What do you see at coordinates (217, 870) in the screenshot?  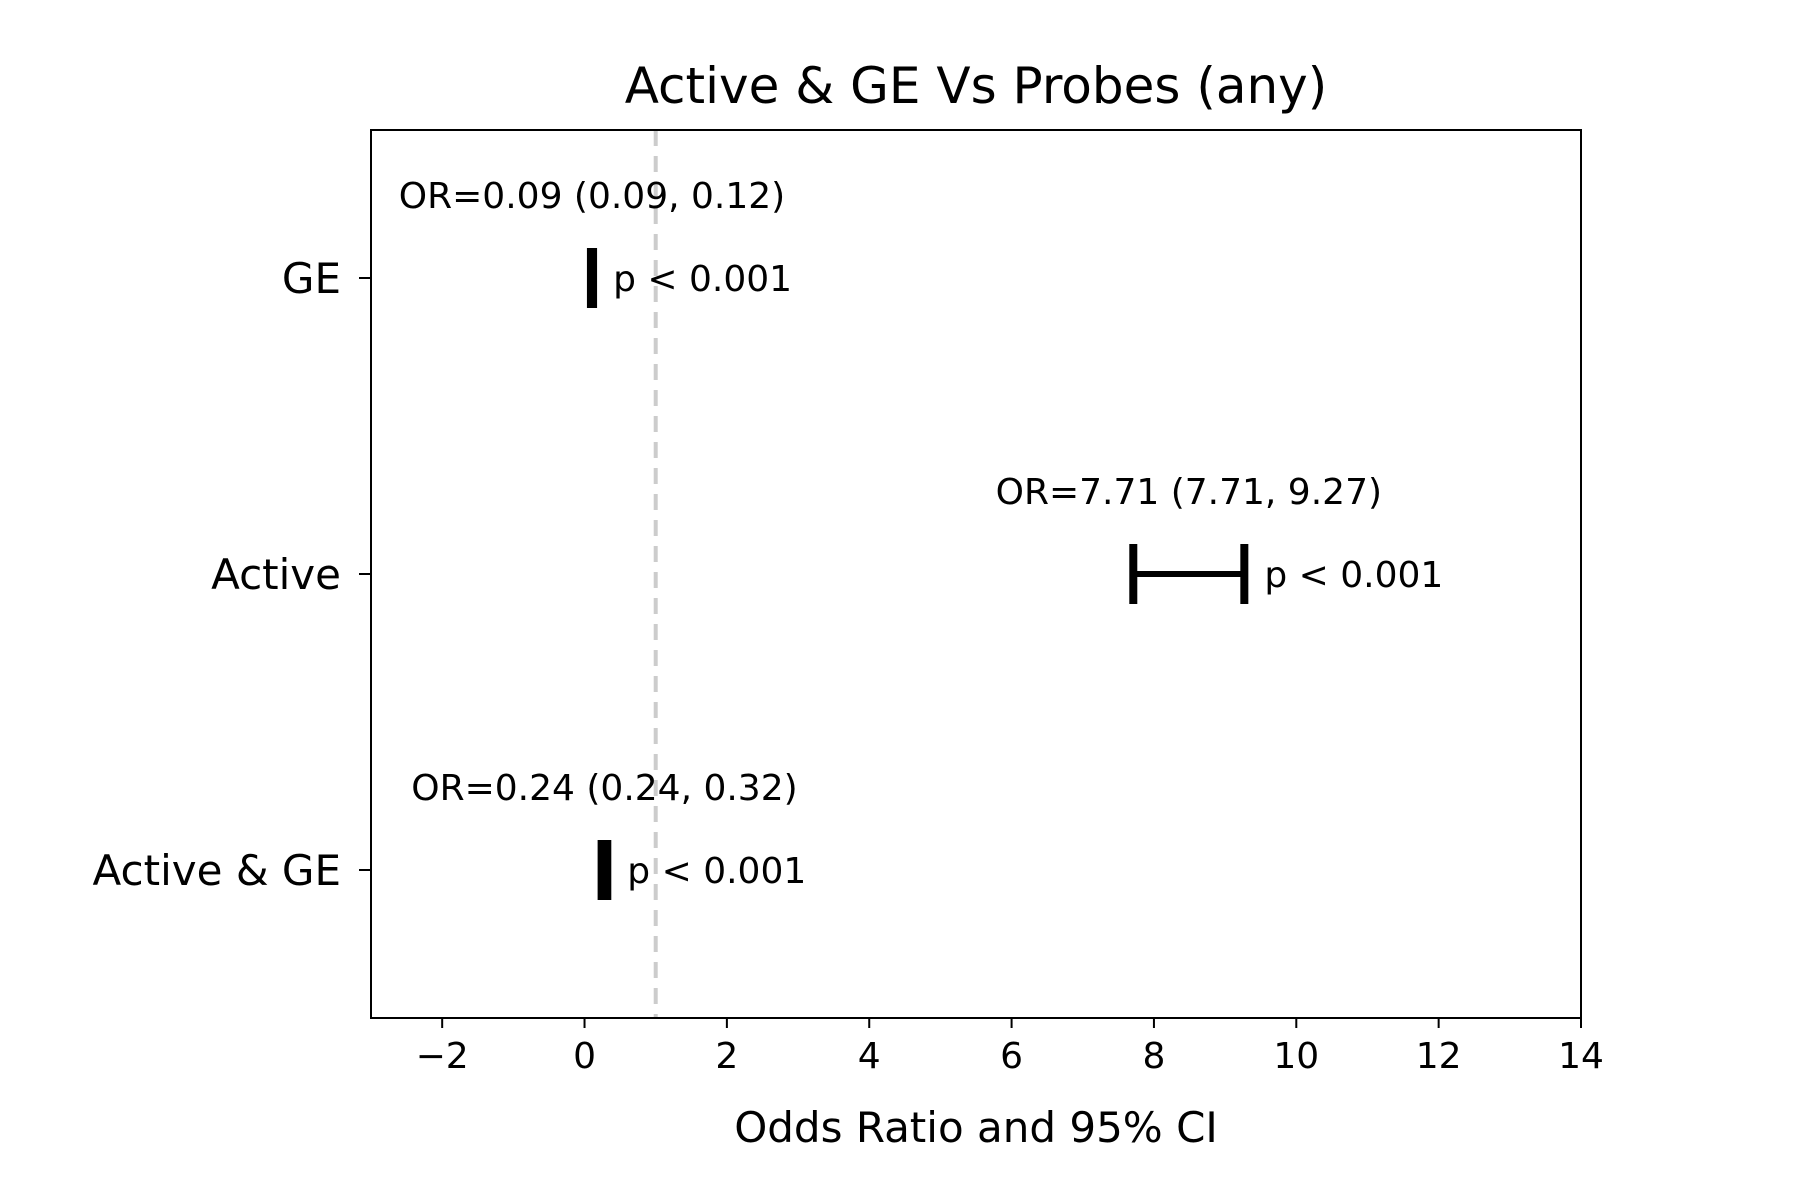 I see `y-tick-label: Active & GE` at bounding box center [217, 870].